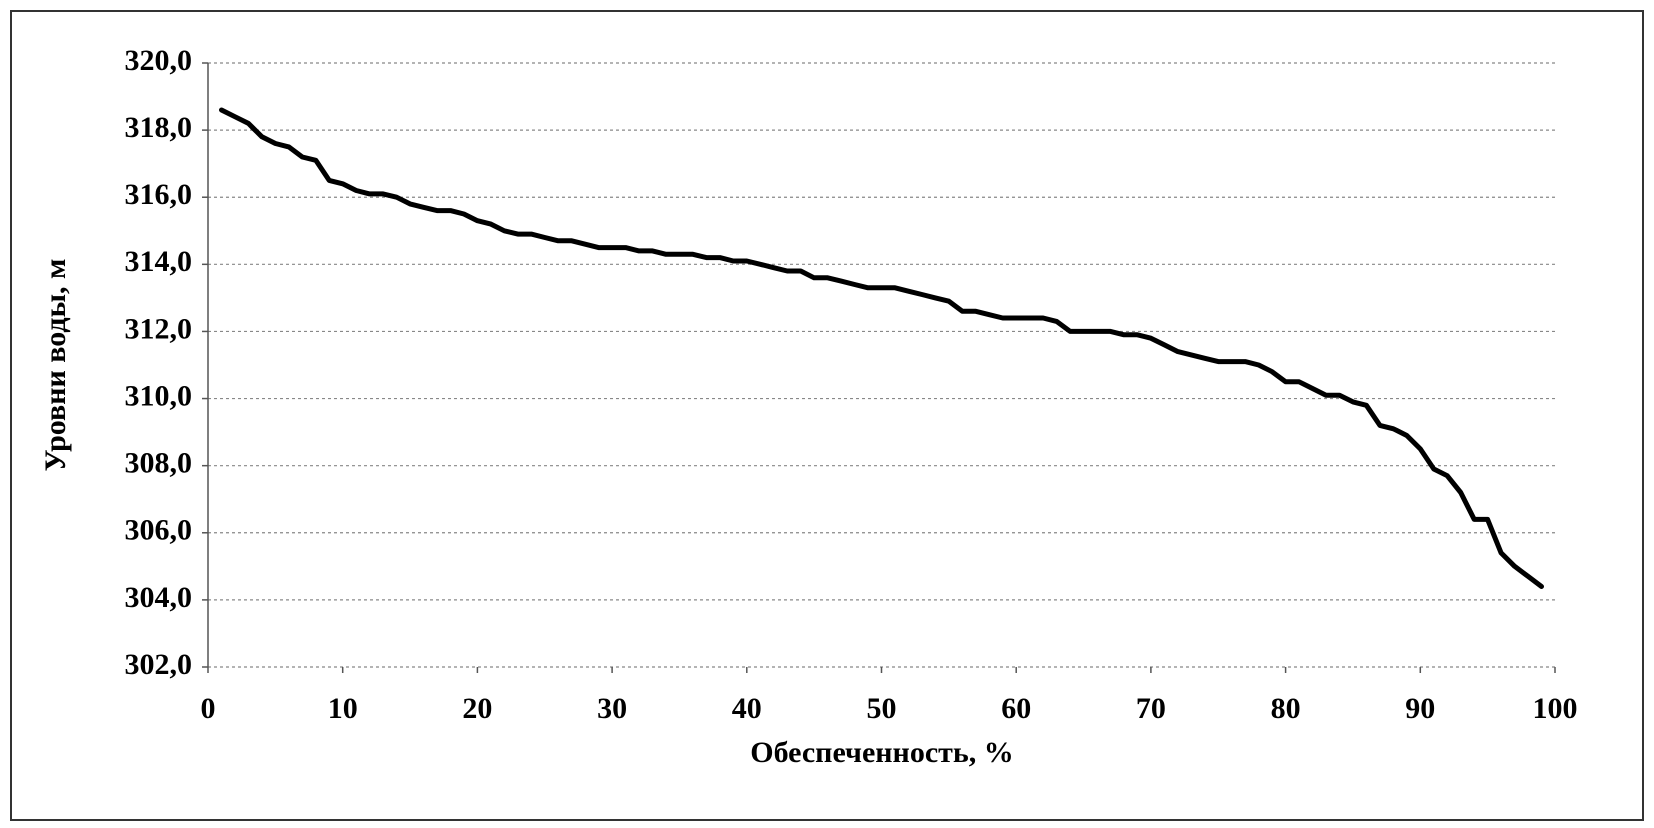 The width and height of the screenshot is (1654, 828). What do you see at coordinates (1420, 708) in the screenshot?
I see `x-tick-label: 90` at bounding box center [1420, 708].